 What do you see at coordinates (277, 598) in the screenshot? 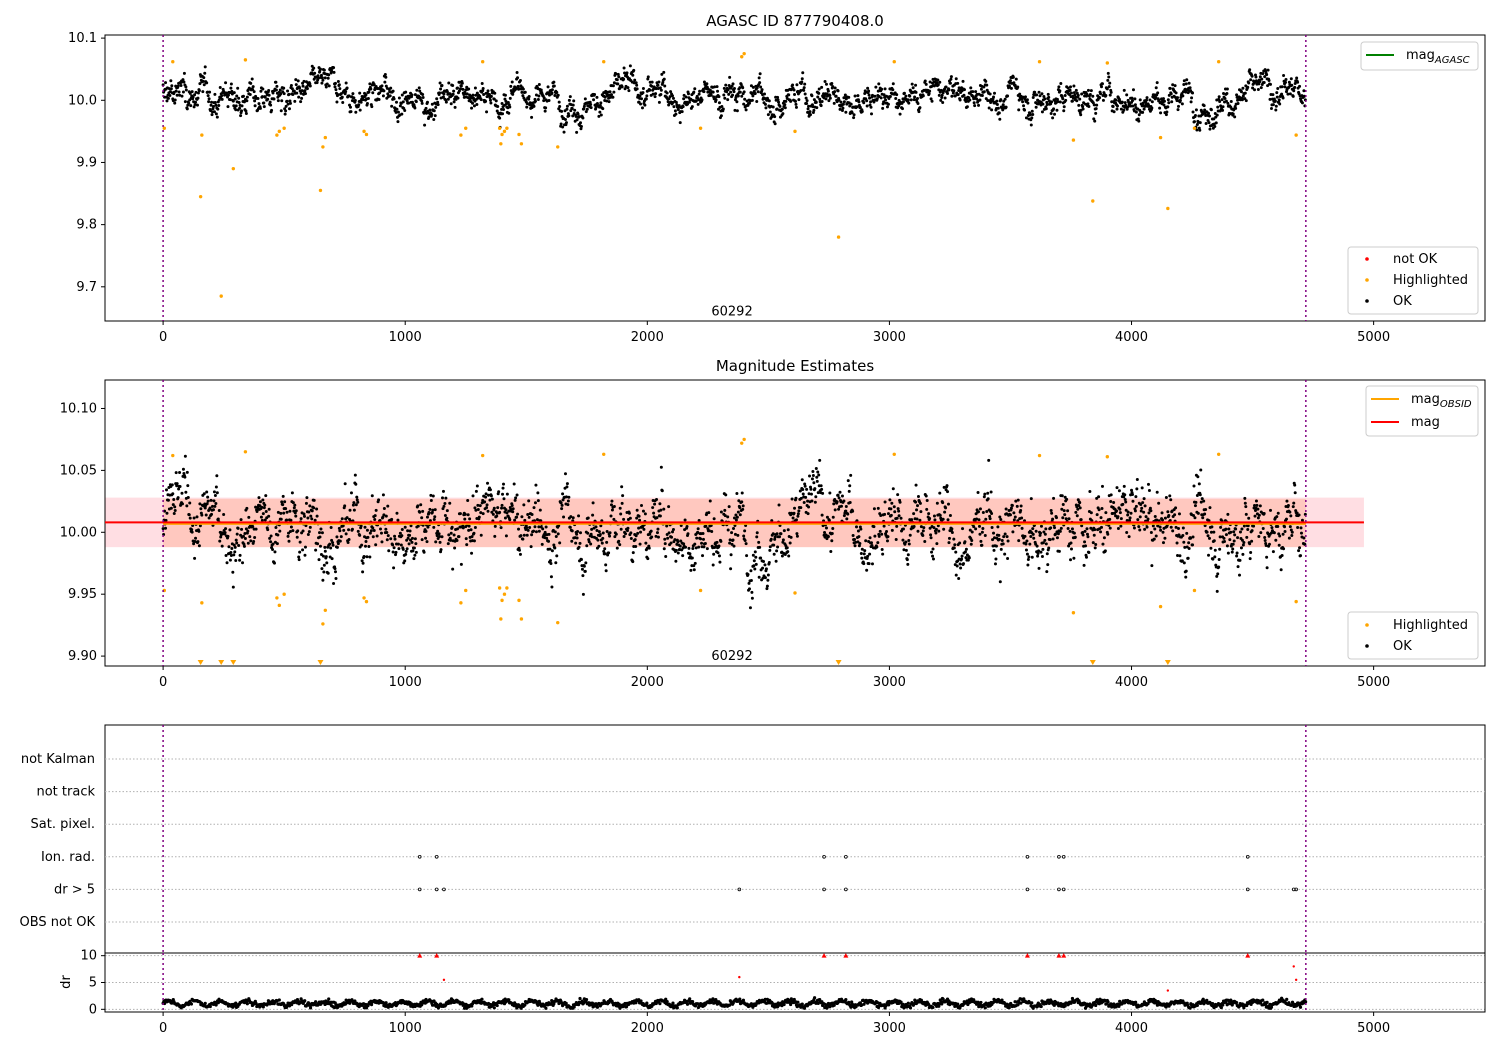
I see `p2-highlighted-point` at bounding box center [277, 598].